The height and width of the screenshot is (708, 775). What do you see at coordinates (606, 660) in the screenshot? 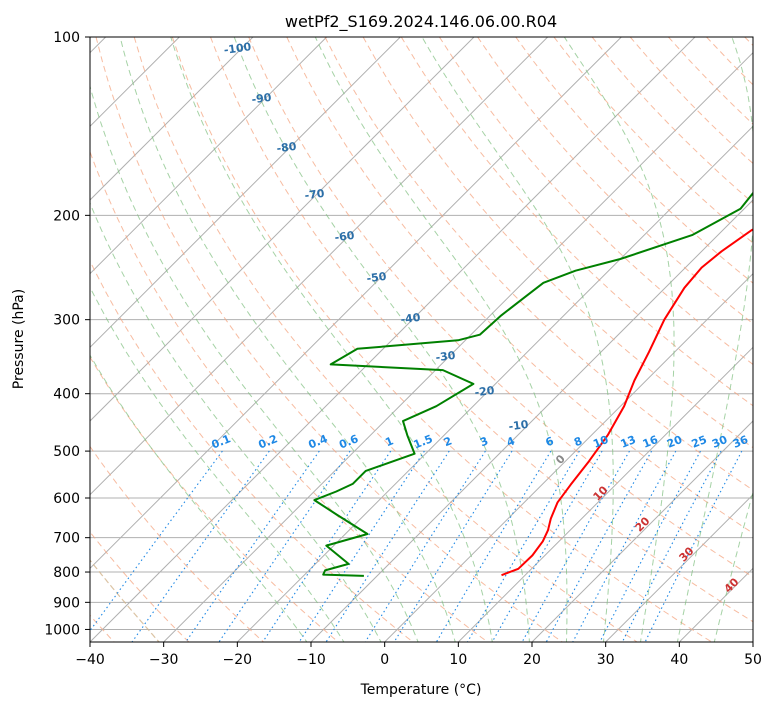
I see `x-tick-label: 30` at bounding box center [606, 660].